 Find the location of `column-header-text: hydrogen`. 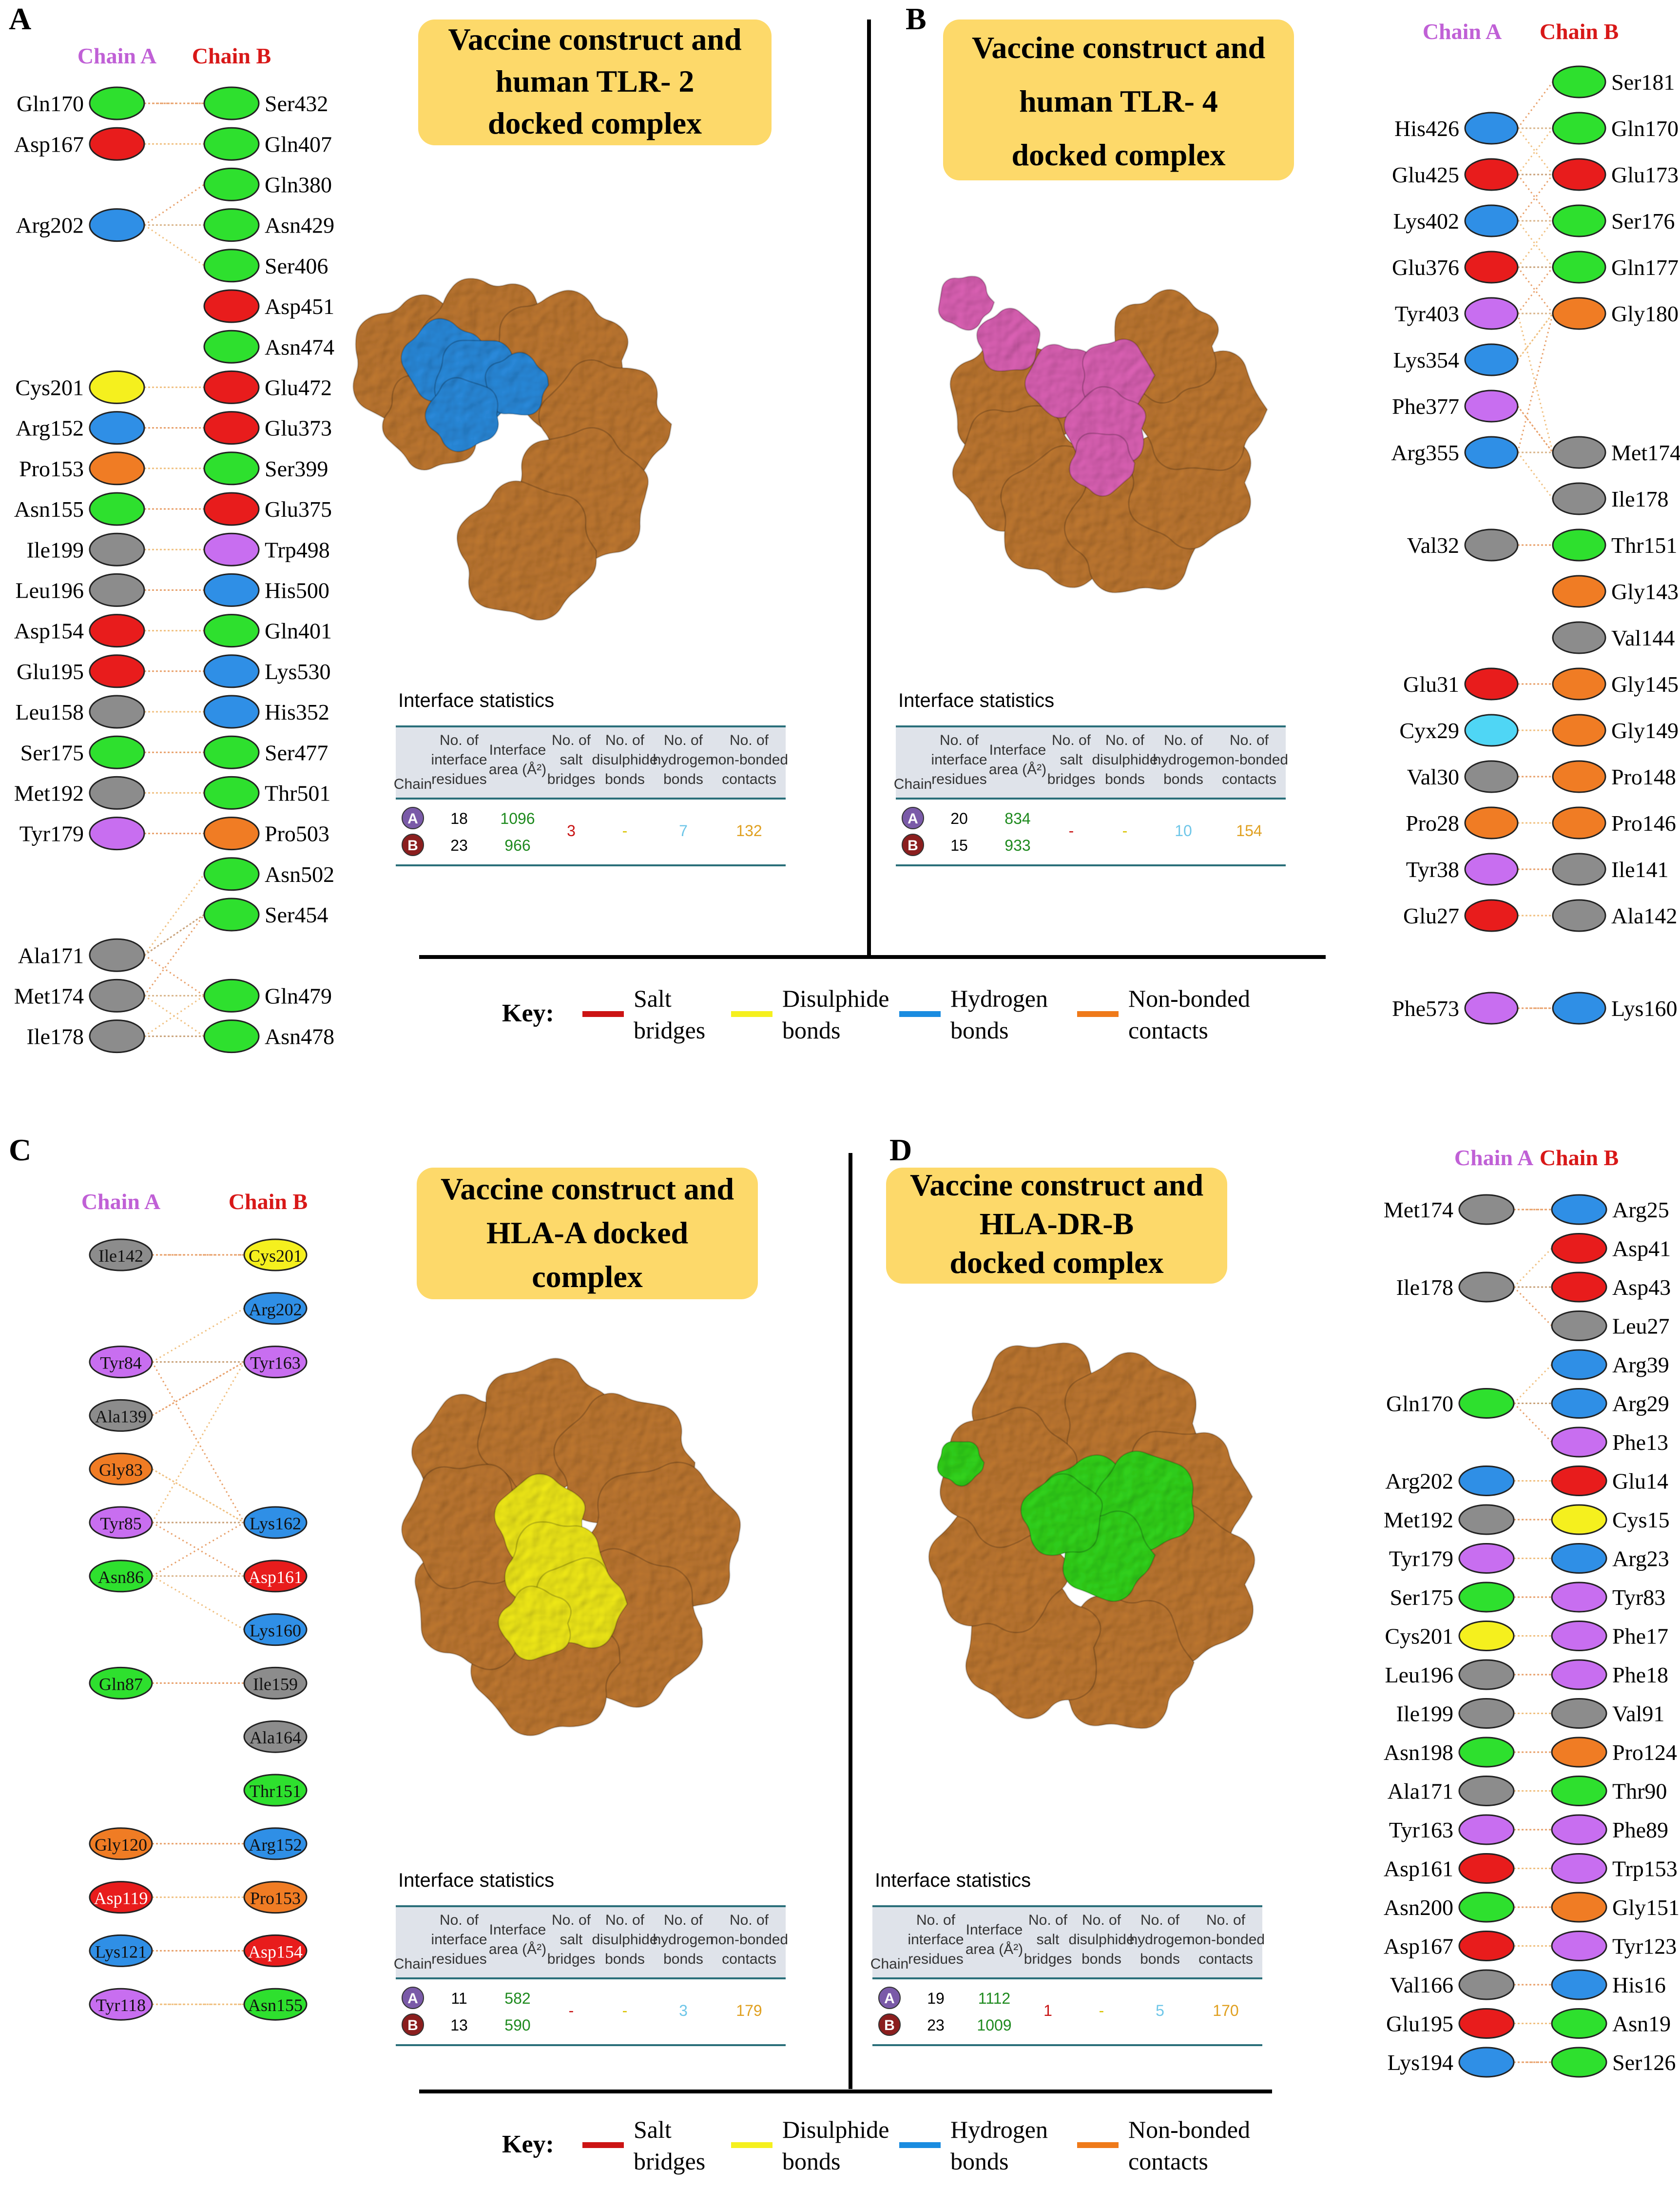

column-header-text: hydrogen is located at coordinates (1183, 760).